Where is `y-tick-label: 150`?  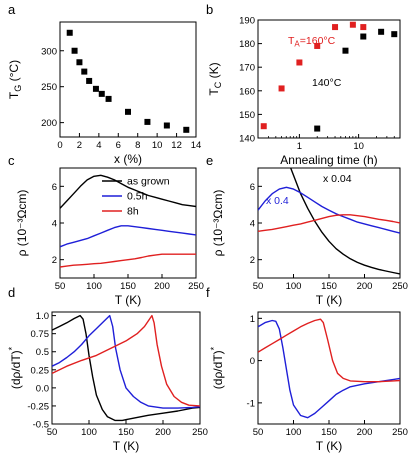
y-tick-label: 150 is located at coordinates (247, 115).